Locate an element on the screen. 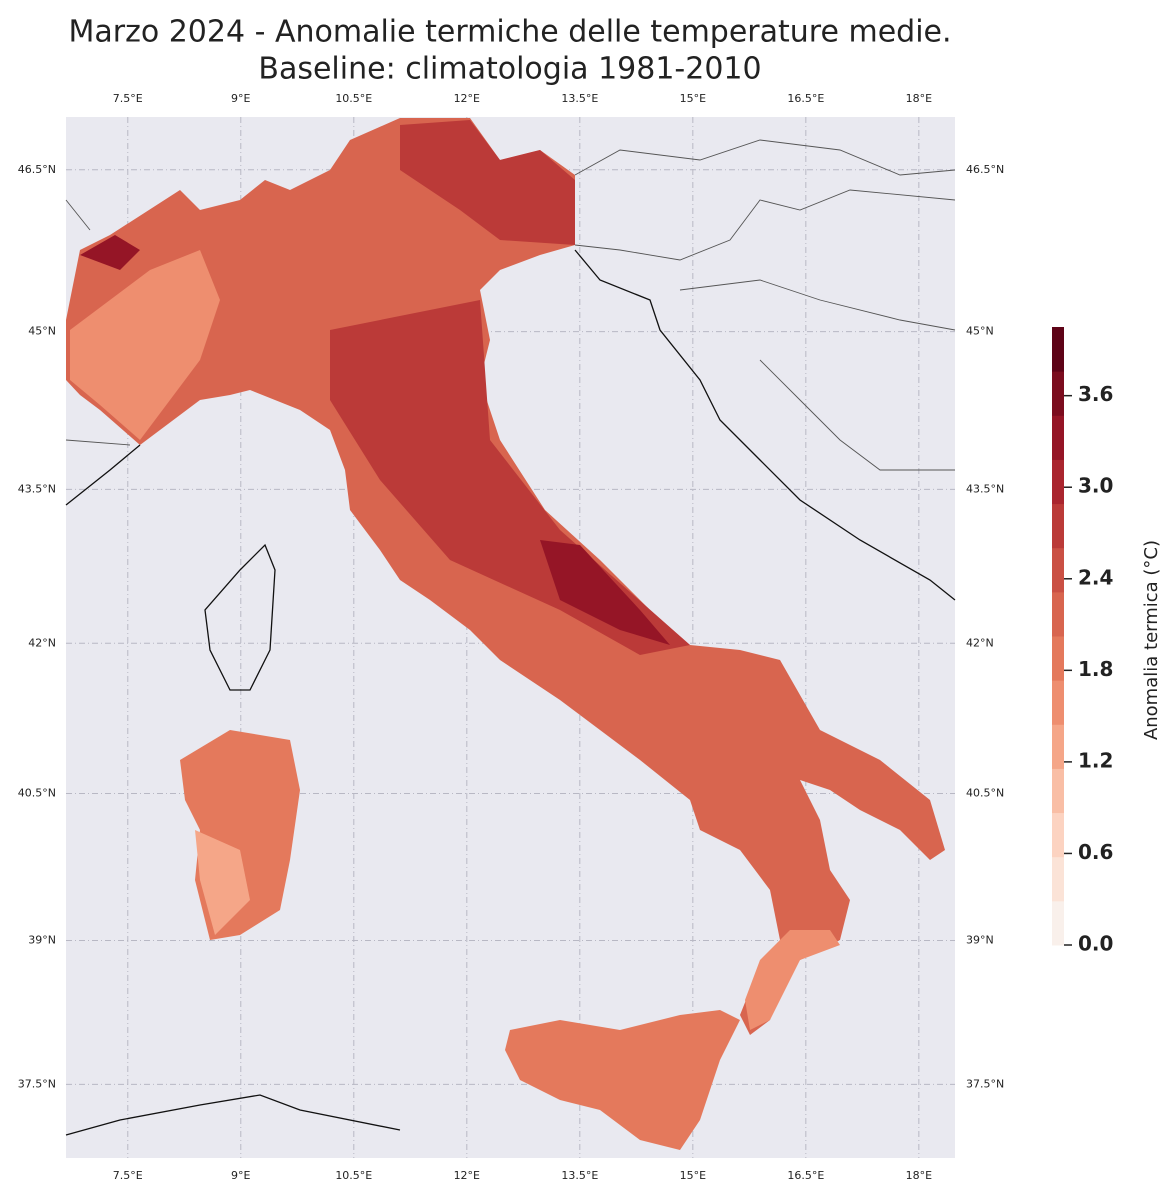 This screenshot has height=1200, width=1174. subtitle: Baseline: climatologia 1981-2010 is located at coordinates (509, 69).